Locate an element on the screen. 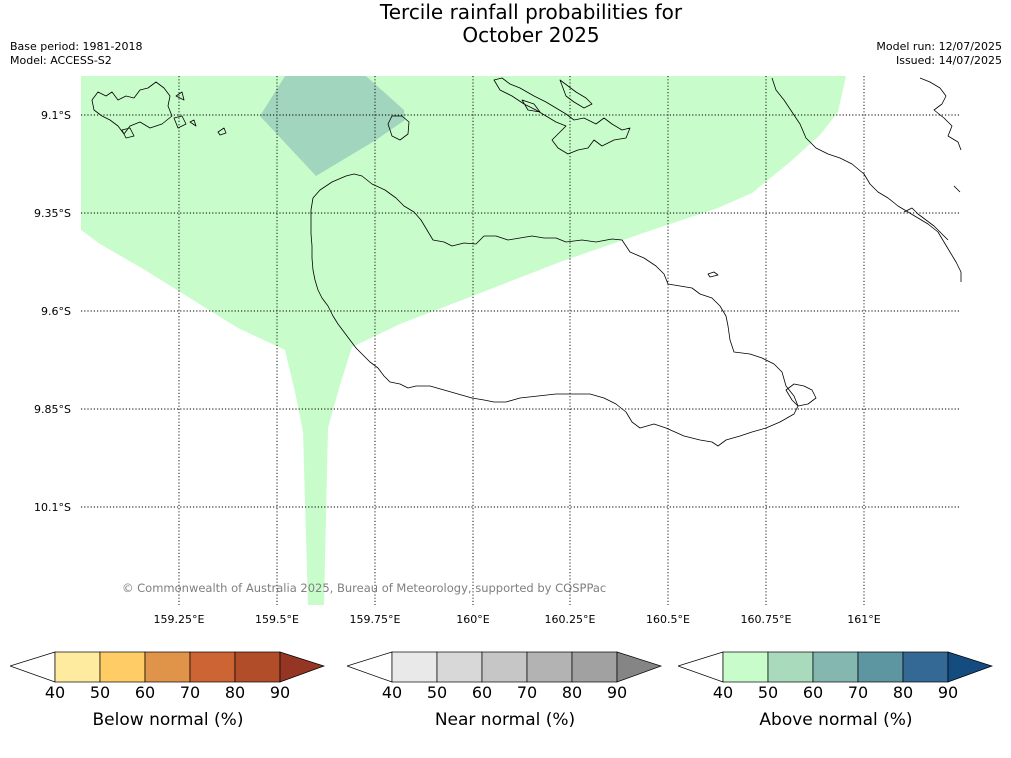 The height and width of the screenshot is (758, 1011). lon-label-160e: 160°E is located at coordinates (473, 619).